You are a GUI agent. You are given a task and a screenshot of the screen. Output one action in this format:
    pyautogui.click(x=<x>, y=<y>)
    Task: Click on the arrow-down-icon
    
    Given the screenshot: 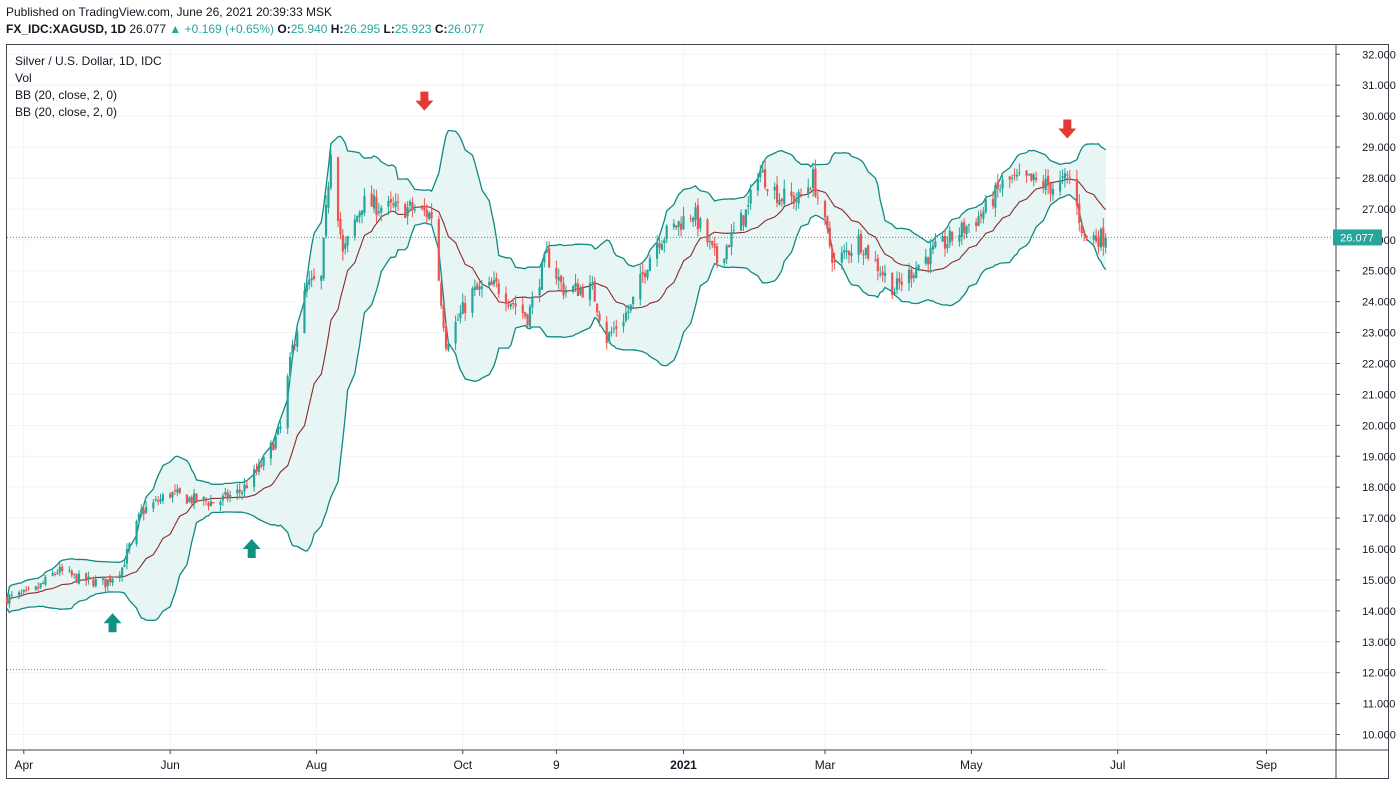 What is the action you would take?
    pyautogui.click(x=1067, y=129)
    